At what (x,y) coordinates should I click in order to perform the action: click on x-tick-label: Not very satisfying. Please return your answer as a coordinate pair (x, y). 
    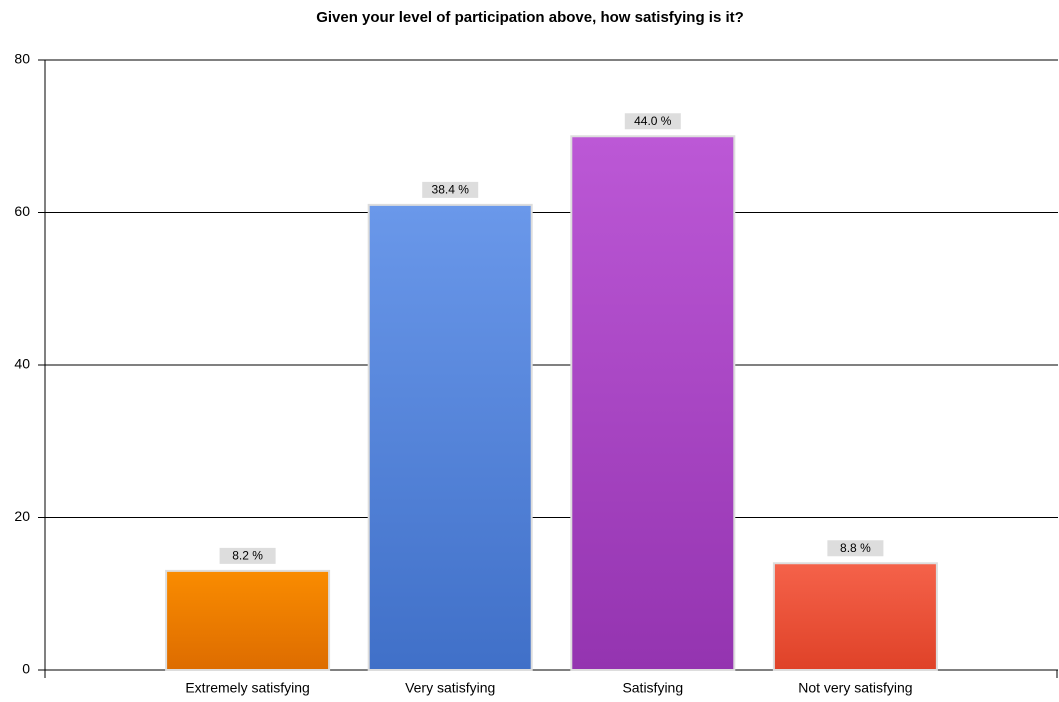
    Looking at the image, I should click on (855, 688).